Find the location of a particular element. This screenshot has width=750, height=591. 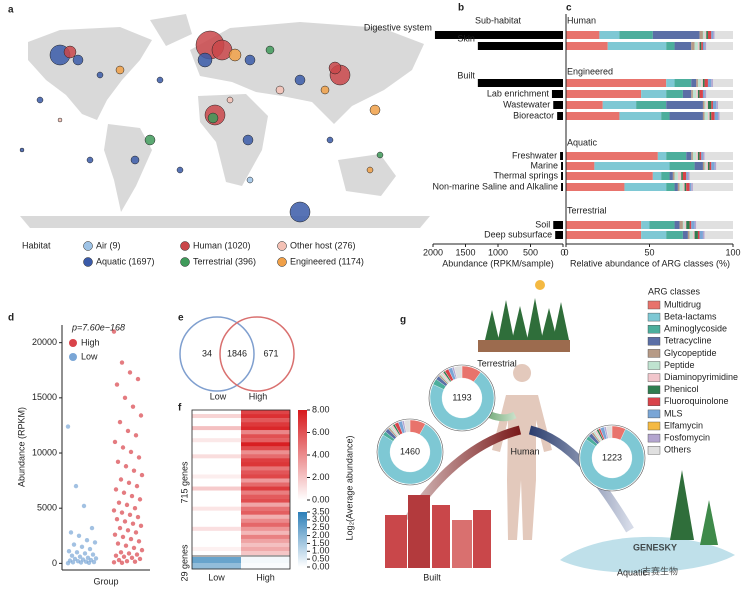

colorbar-tick-label: 8.00 is located at coordinates (321, 409).